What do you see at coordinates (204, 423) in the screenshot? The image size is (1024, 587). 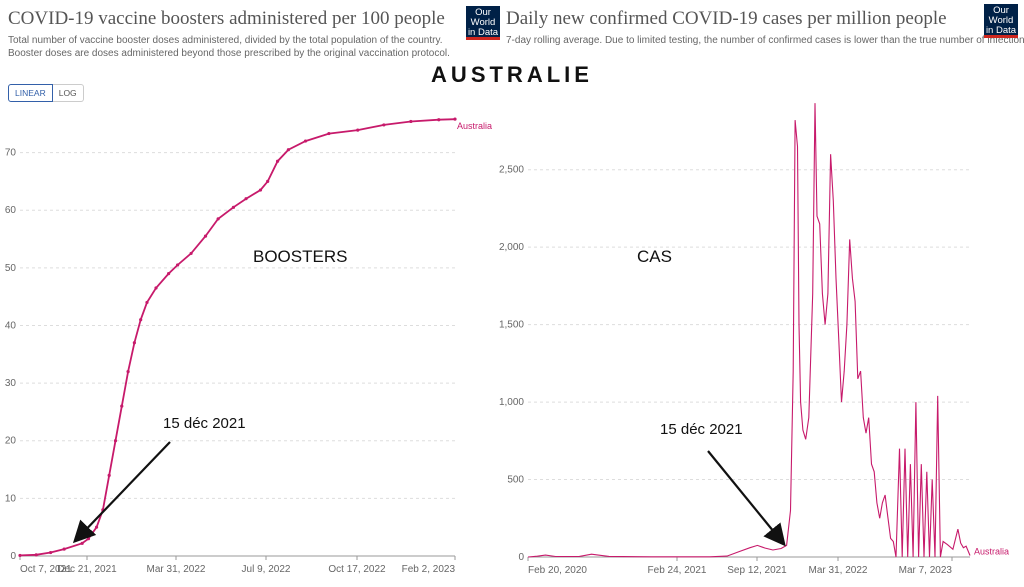 I see `left-annotation: 15 déc 2021` at bounding box center [204, 423].